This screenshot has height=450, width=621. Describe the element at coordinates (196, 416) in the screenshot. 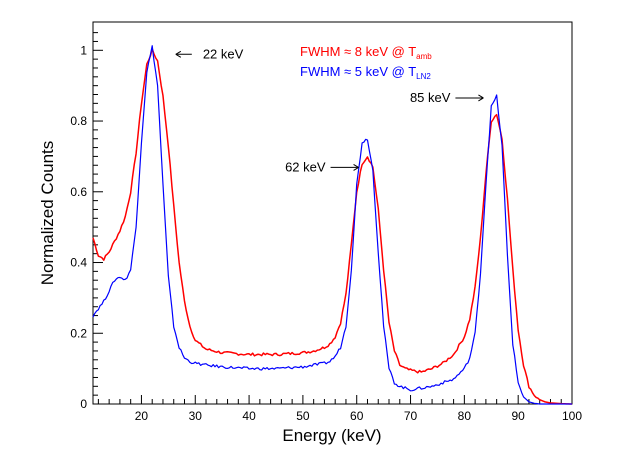

I see `x-tick-label: 30` at that location.